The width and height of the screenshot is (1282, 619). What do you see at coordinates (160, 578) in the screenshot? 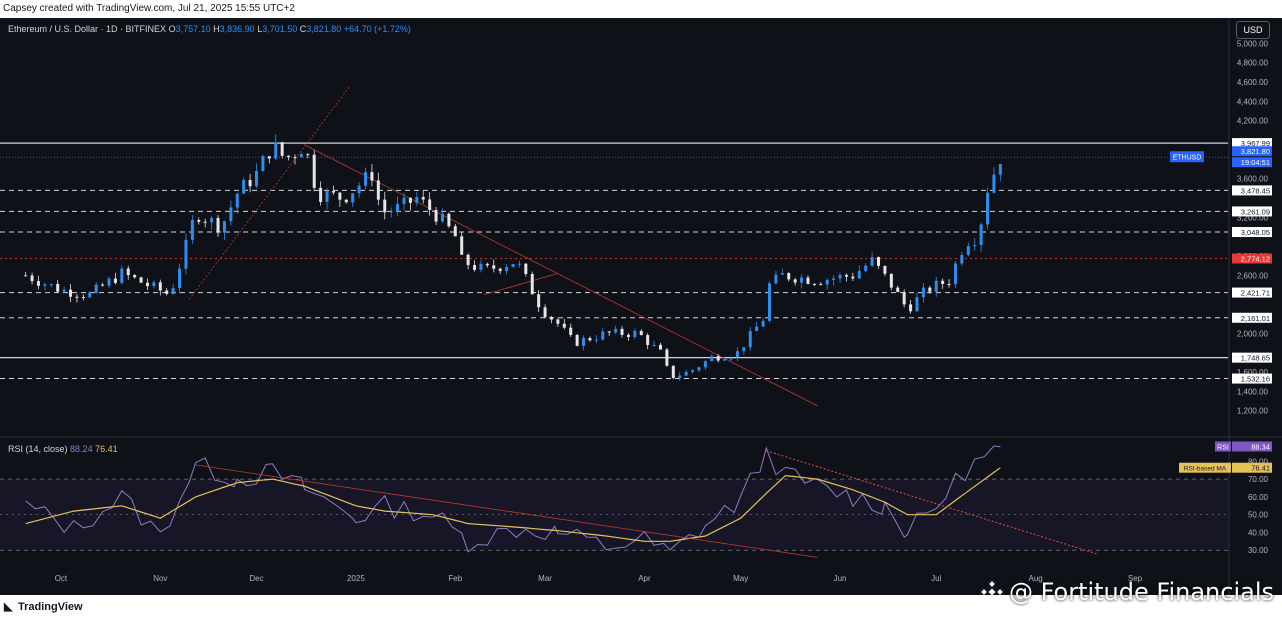
I see `x-tick-label: Nov` at bounding box center [160, 578].